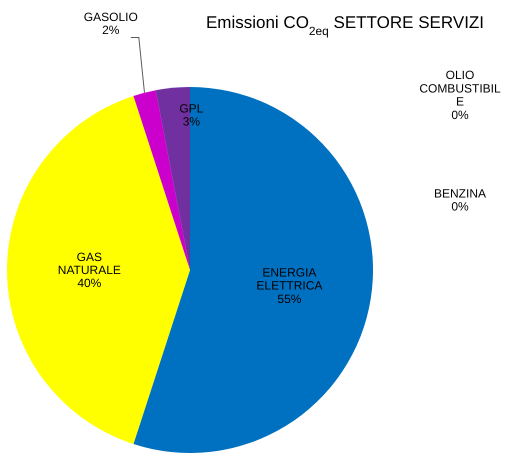 The image size is (505, 453). Describe the element at coordinates (89, 263) in the screenshot. I see `slice-label: GAS NATURALE` at that location.